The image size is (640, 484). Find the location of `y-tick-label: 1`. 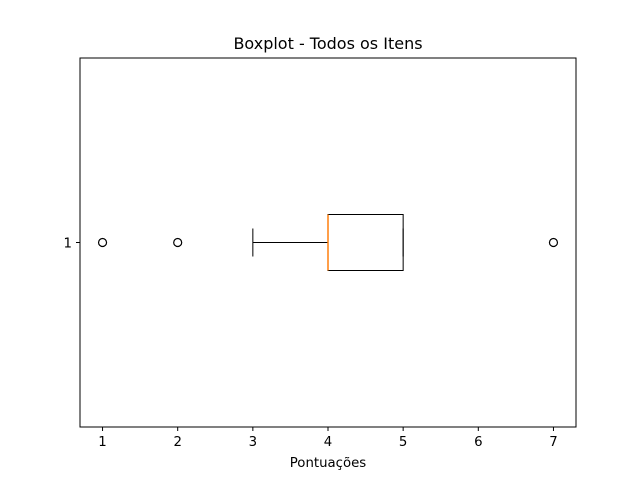

y-tick-label: 1 is located at coordinates (68, 244).